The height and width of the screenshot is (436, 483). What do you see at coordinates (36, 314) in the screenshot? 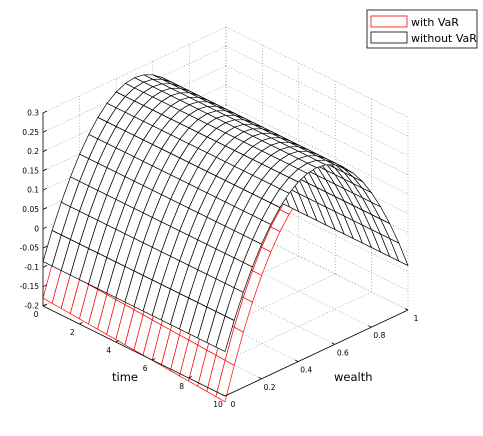
I see `time-tick-label: 0` at bounding box center [36, 314].